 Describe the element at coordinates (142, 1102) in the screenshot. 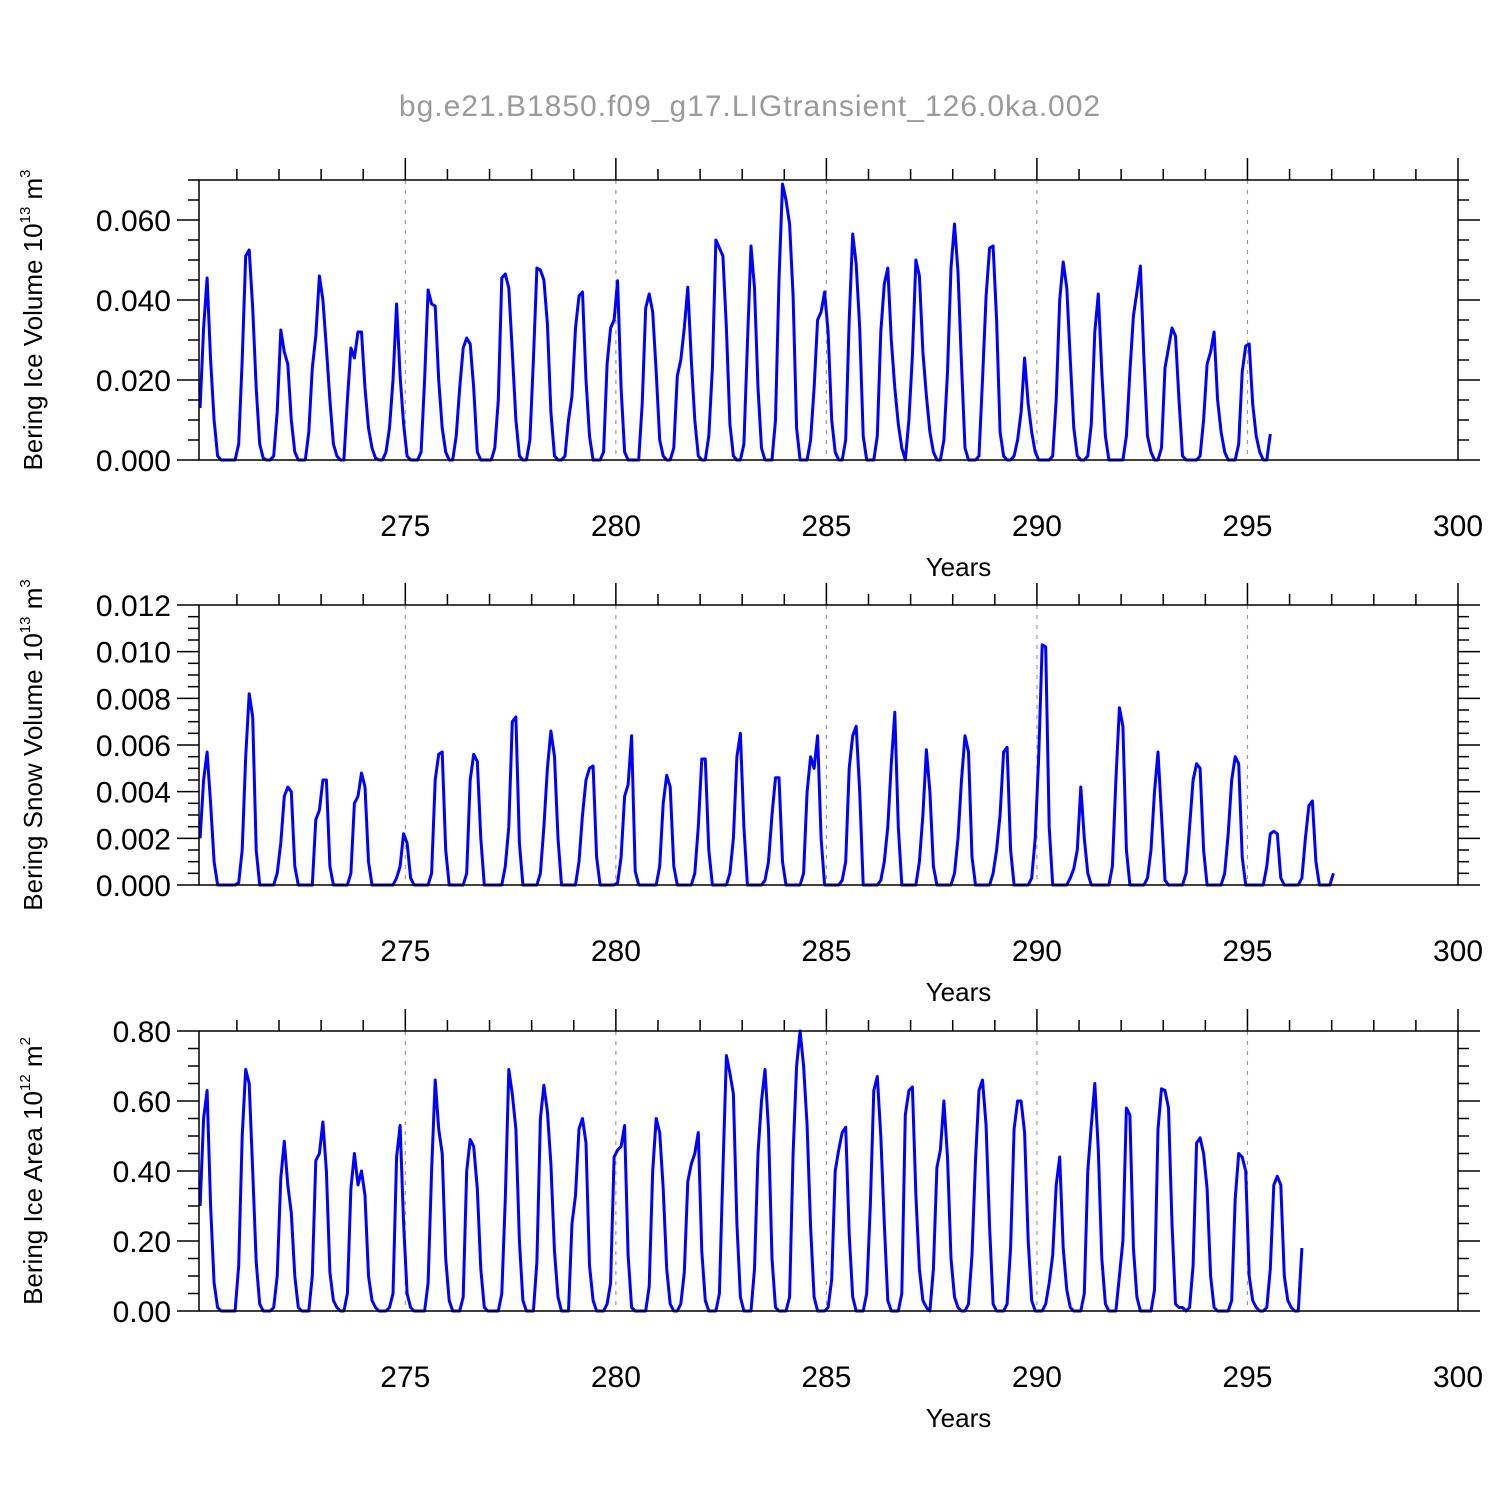

I see `y-tick-label: 0.60` at that location.